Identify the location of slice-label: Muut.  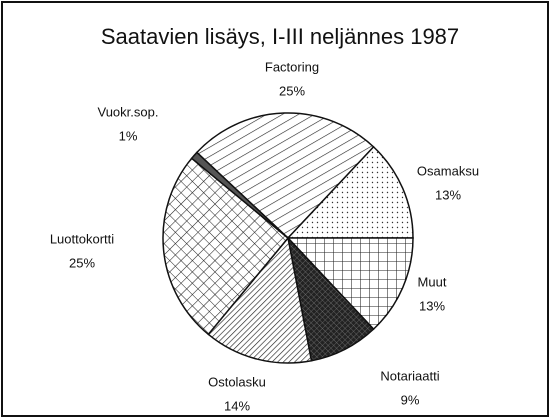
(432, 281).